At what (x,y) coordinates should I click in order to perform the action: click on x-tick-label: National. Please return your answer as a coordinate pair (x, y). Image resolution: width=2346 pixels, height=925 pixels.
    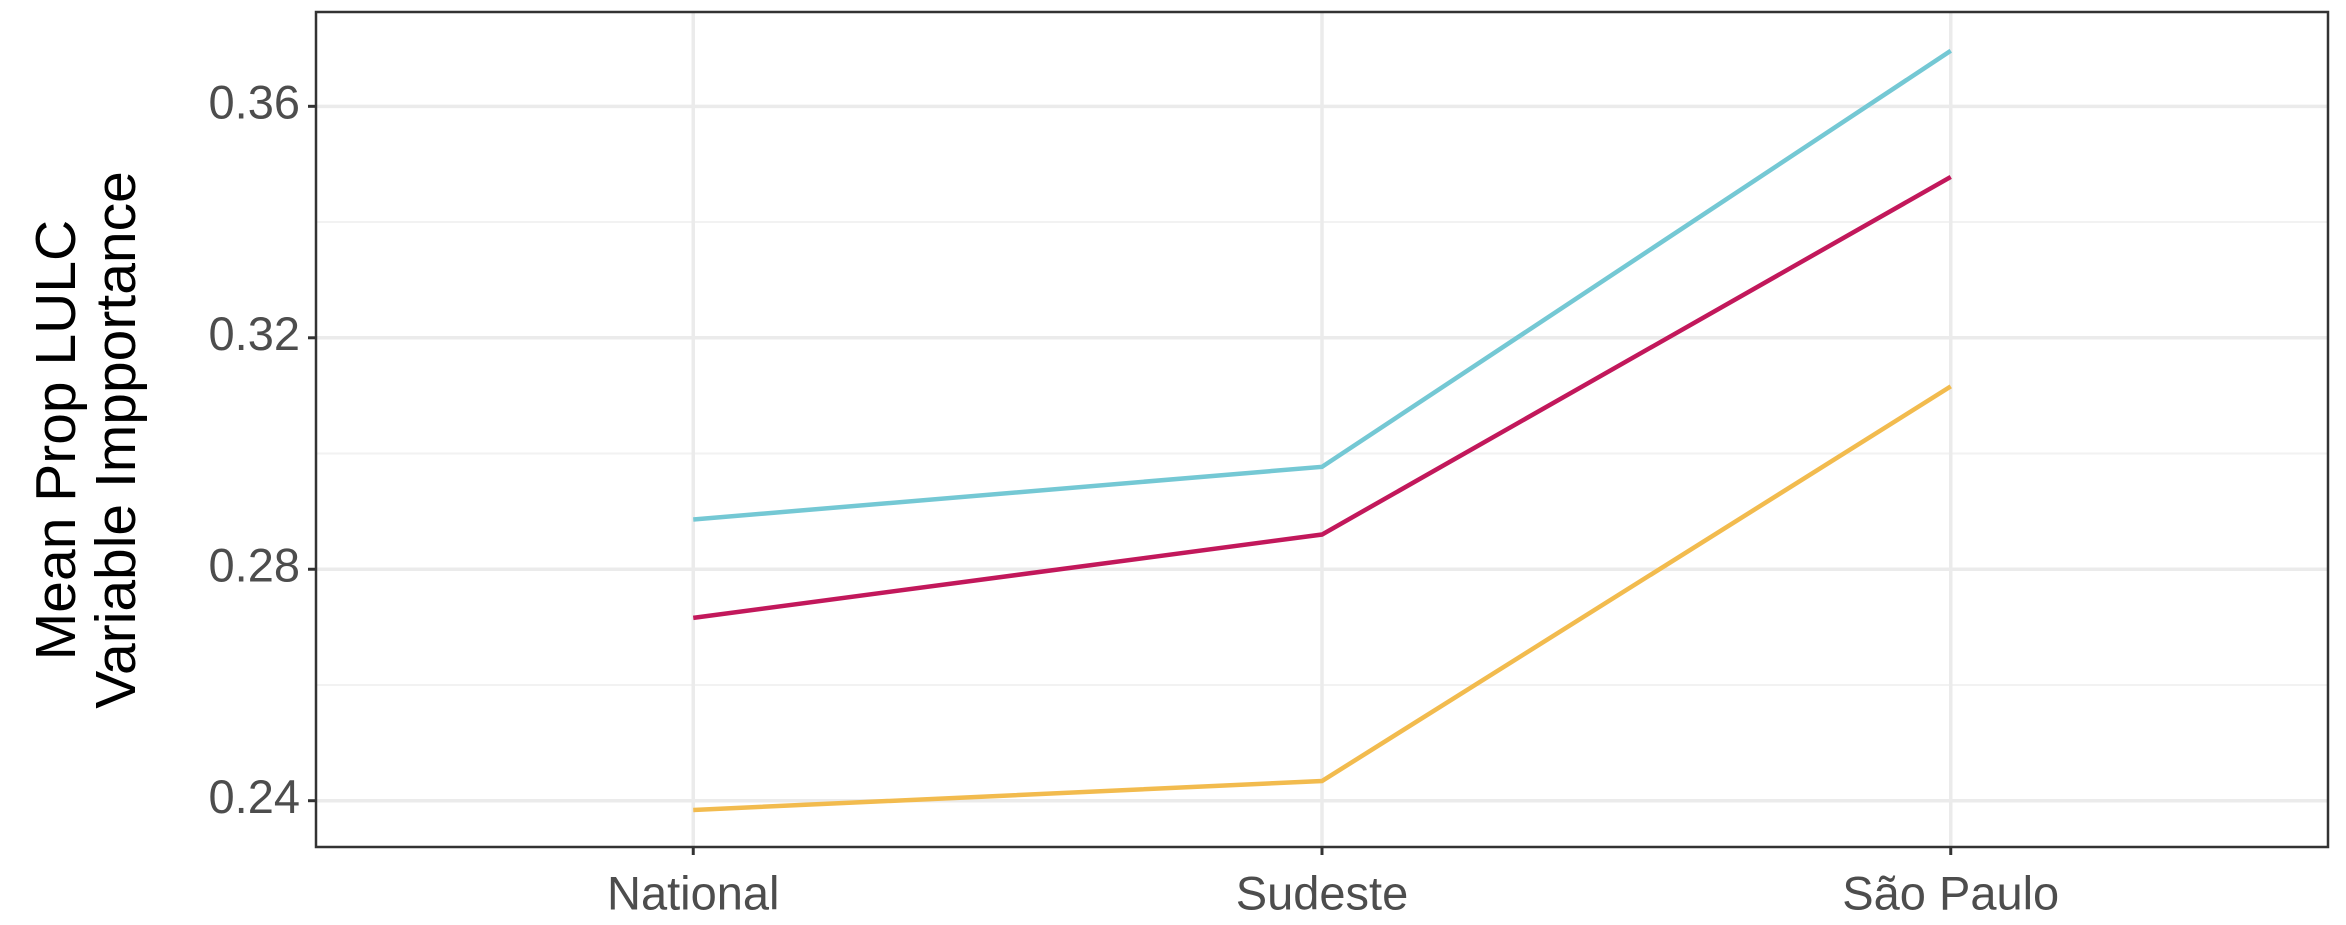
    Looking at the image, I should click on (693, 892).